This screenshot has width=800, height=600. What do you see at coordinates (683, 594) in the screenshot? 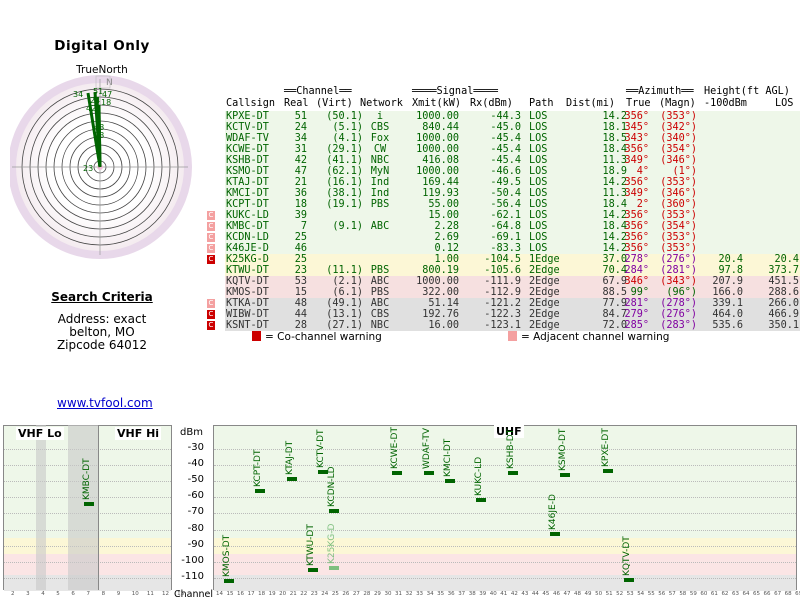
I see `x-tick-label: 58` at bounding box center [683, 594].